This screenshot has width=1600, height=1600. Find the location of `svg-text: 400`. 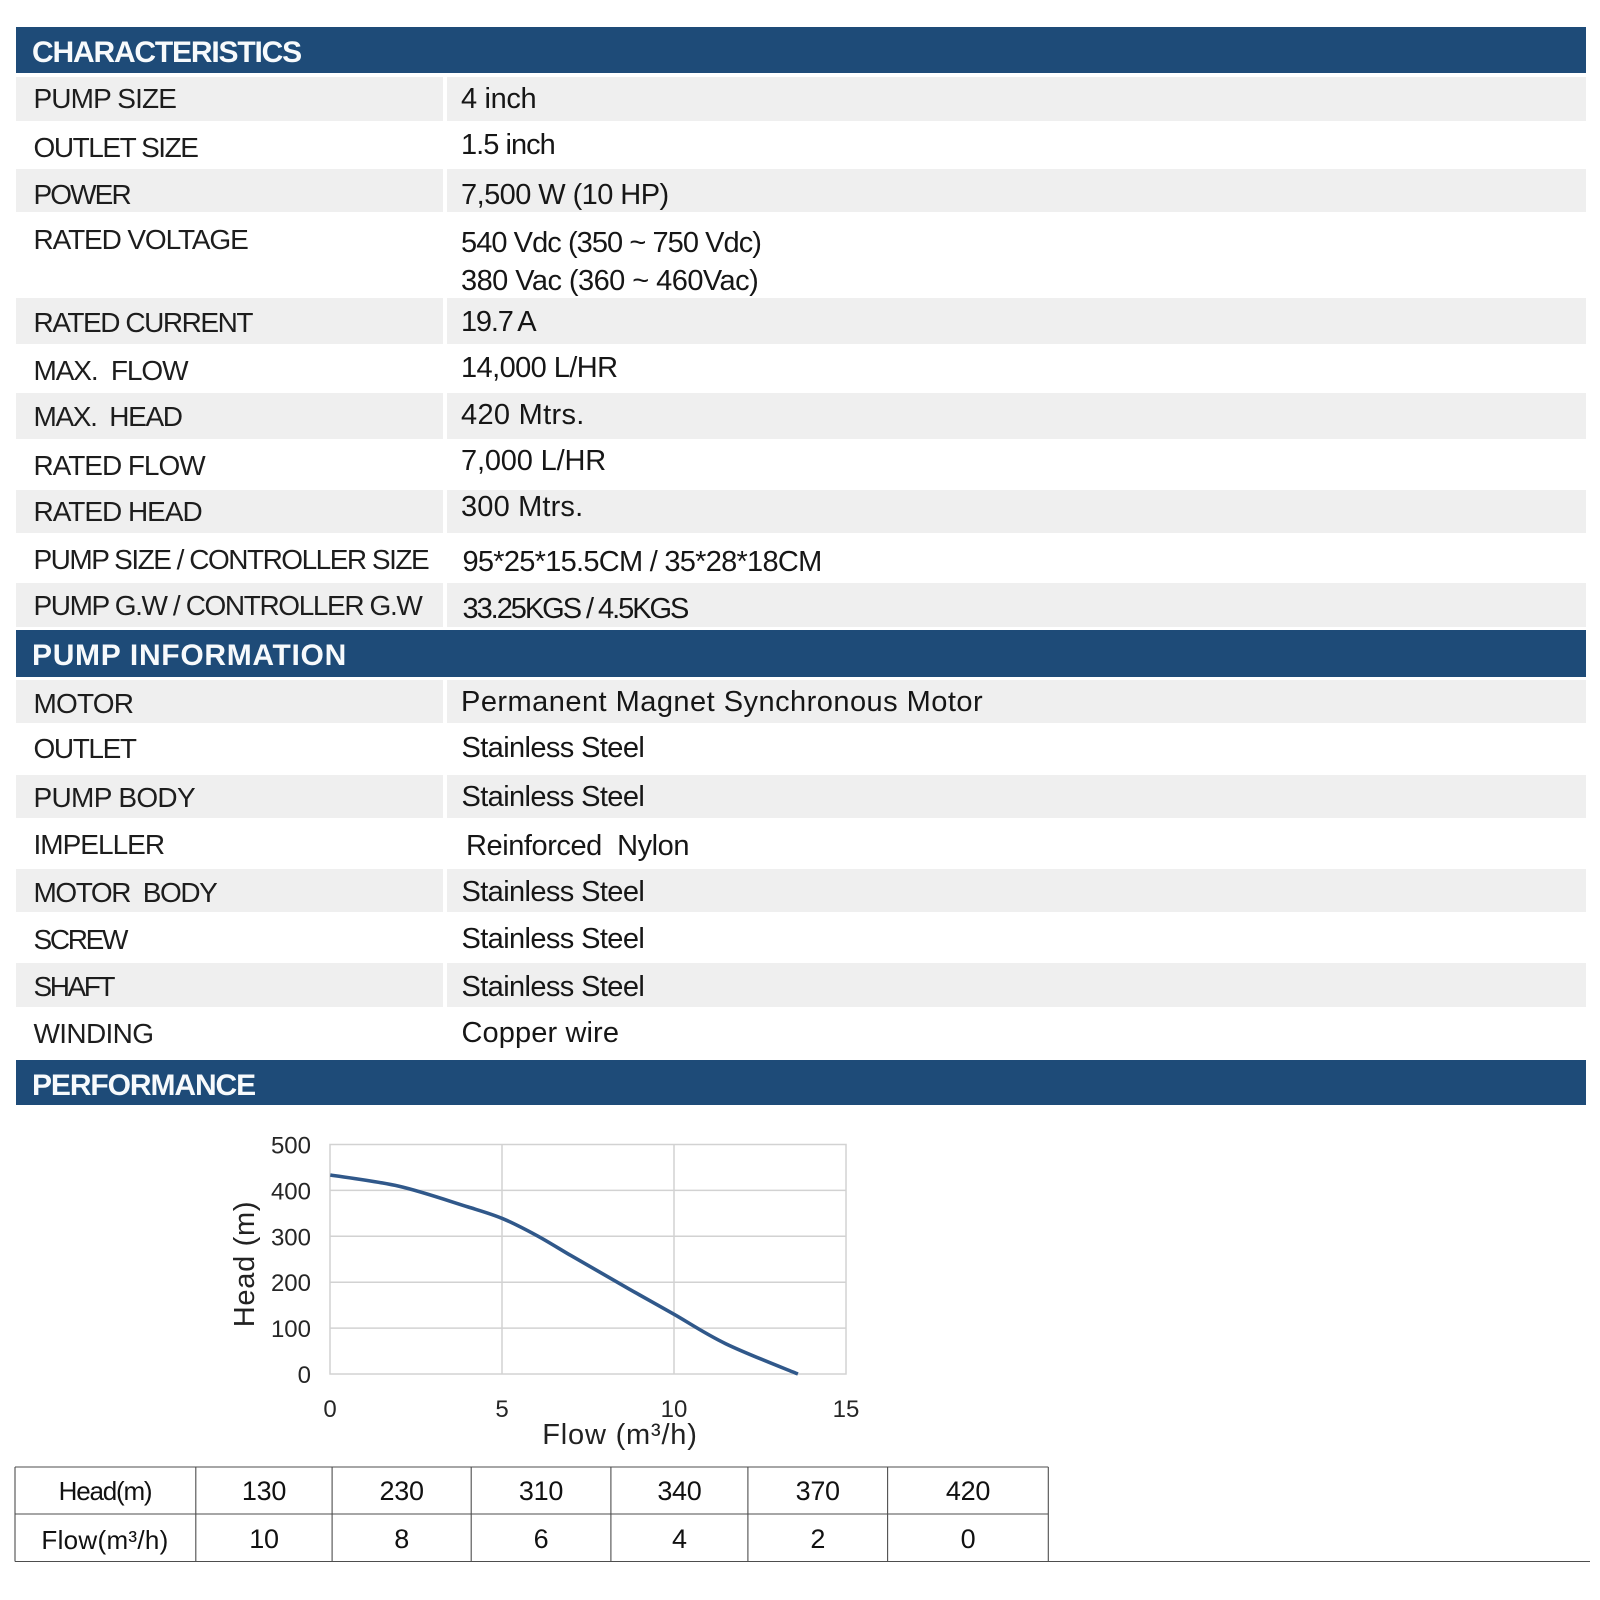

svg-text: 400 is located at coordinates (291, 1191).